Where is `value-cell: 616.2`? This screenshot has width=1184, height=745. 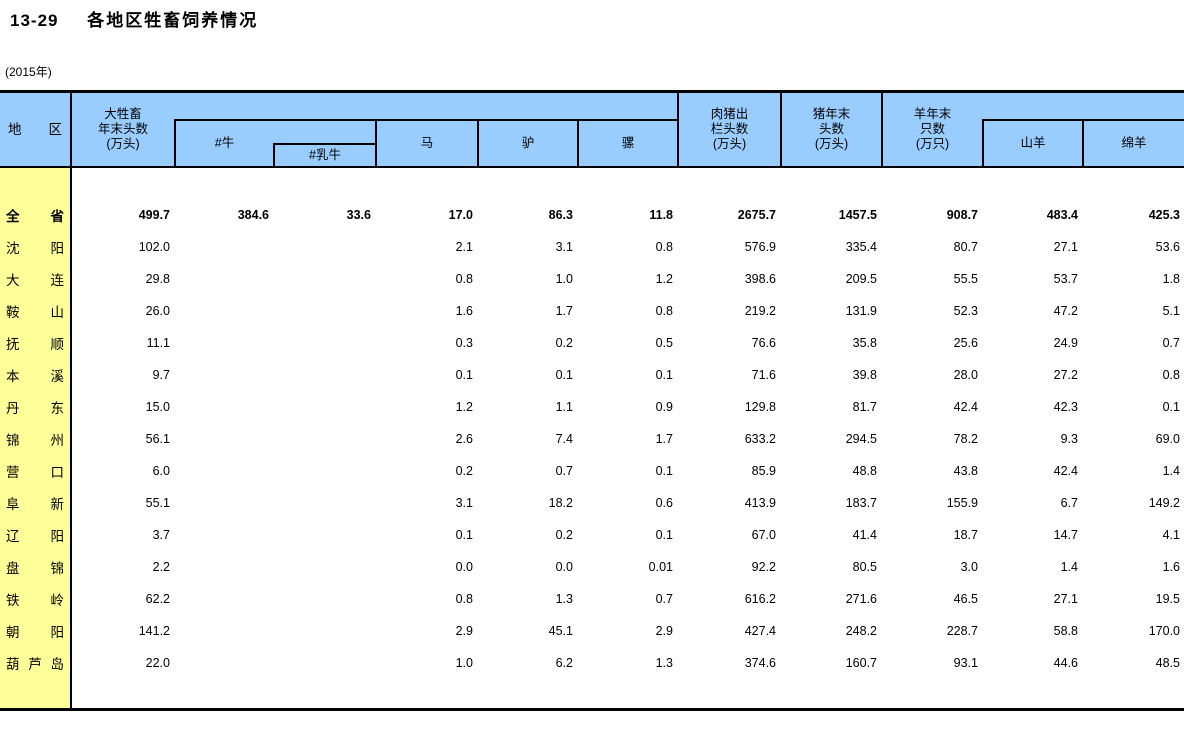 value-cell: 616.2 is located at coordinates (760, 599).